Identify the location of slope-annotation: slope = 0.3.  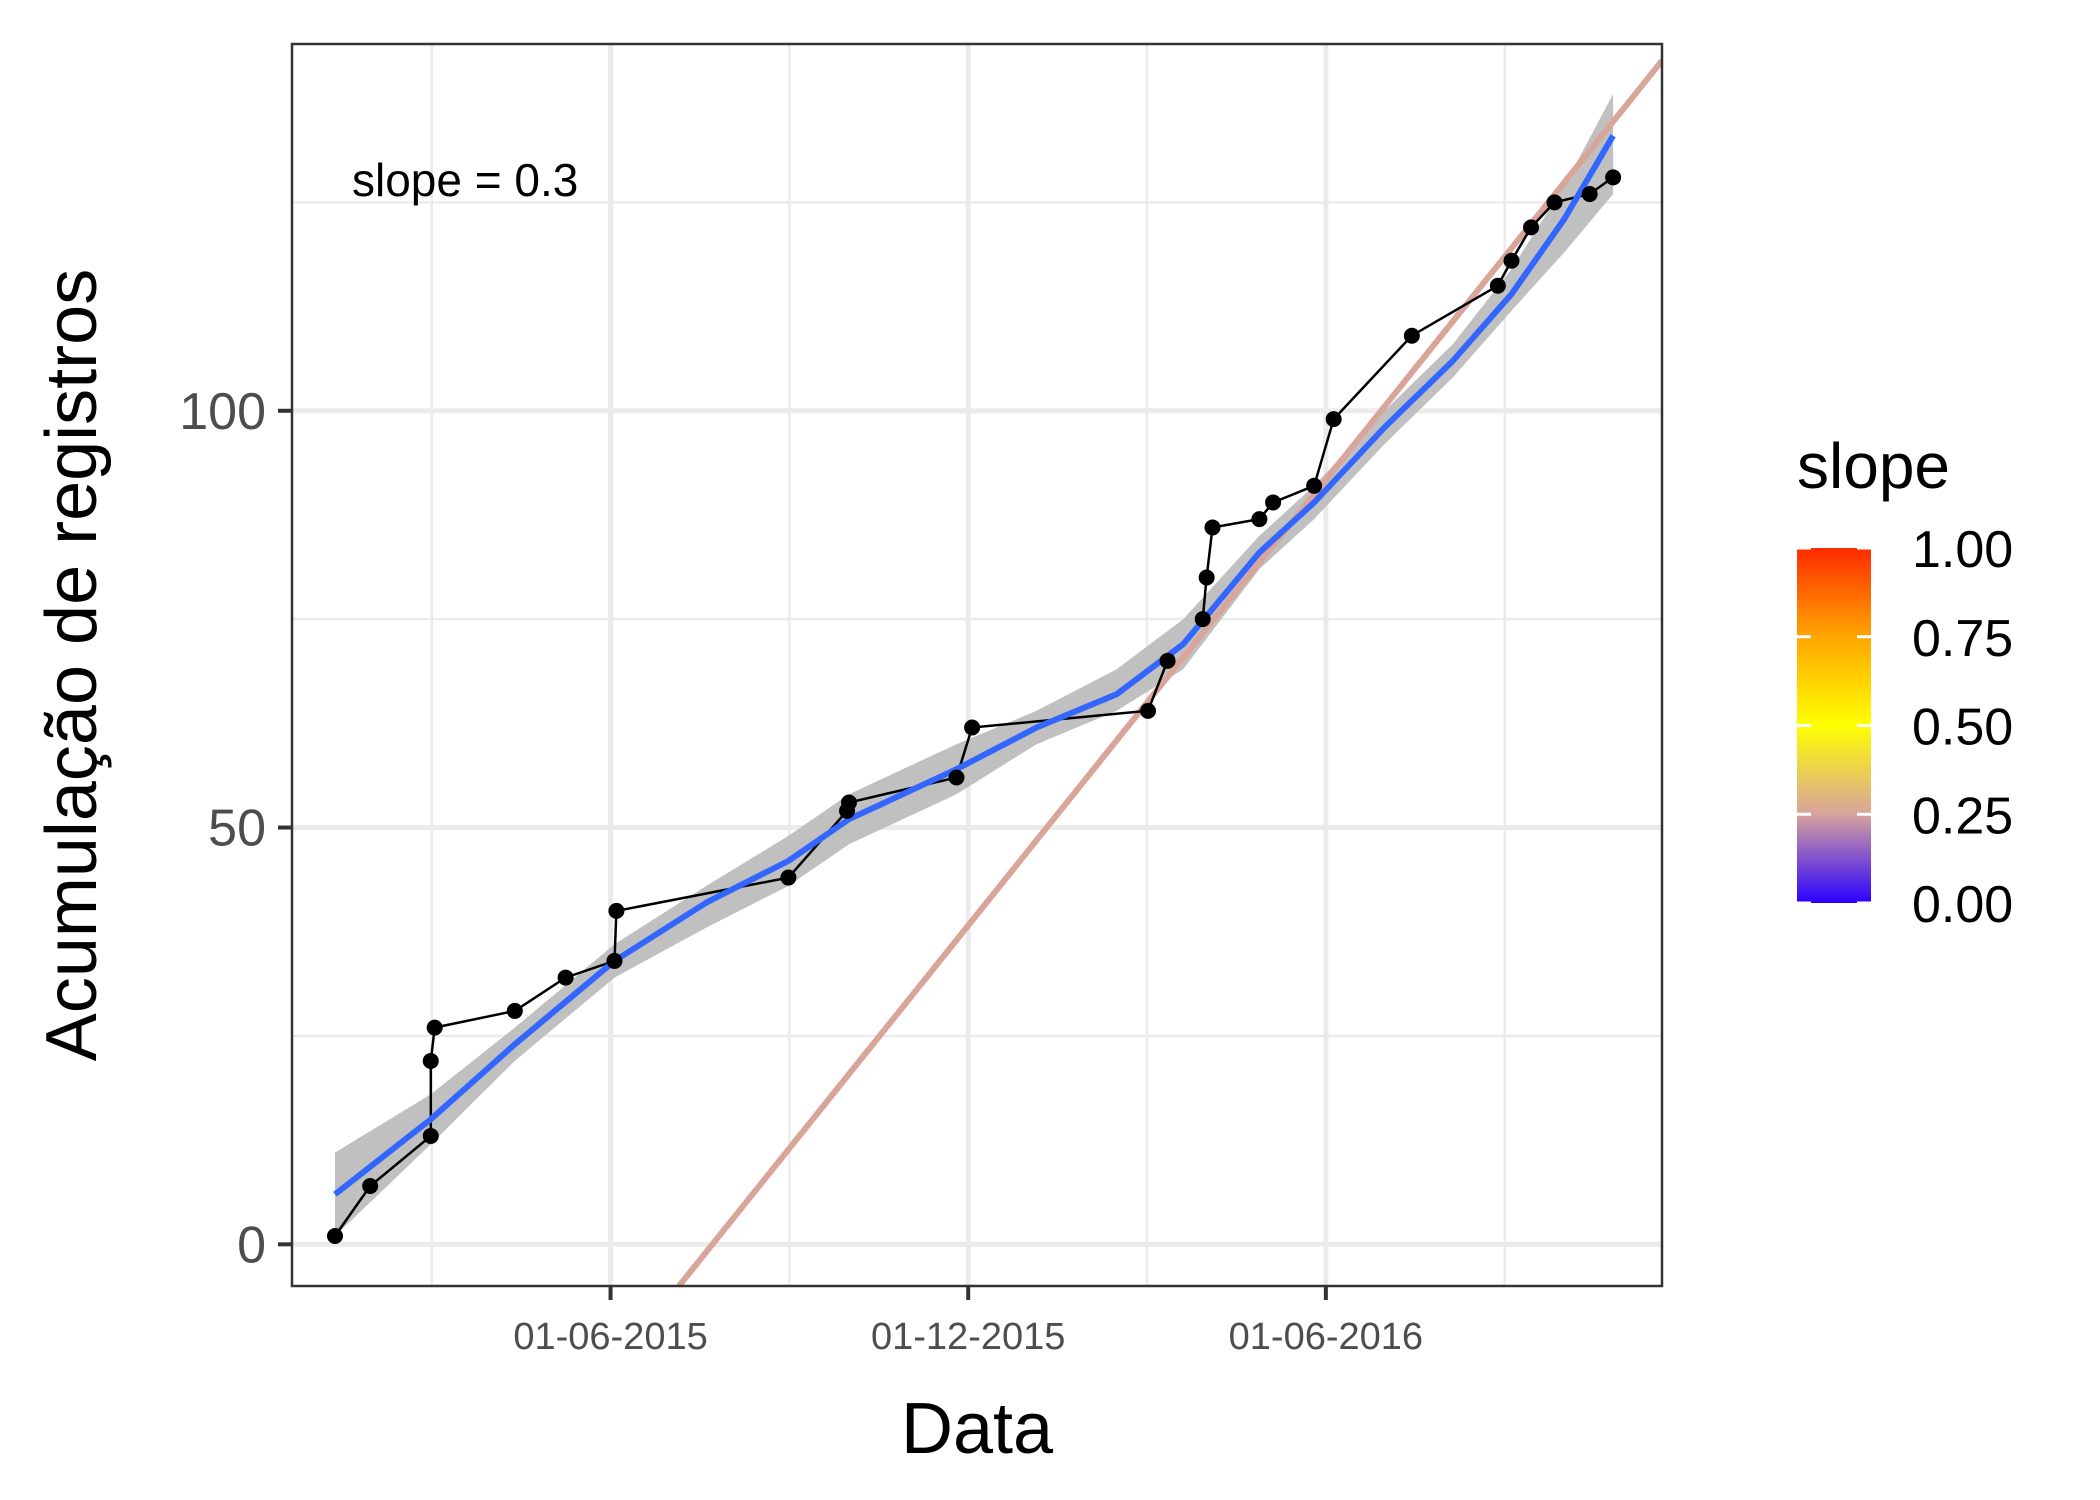
(465, 180).